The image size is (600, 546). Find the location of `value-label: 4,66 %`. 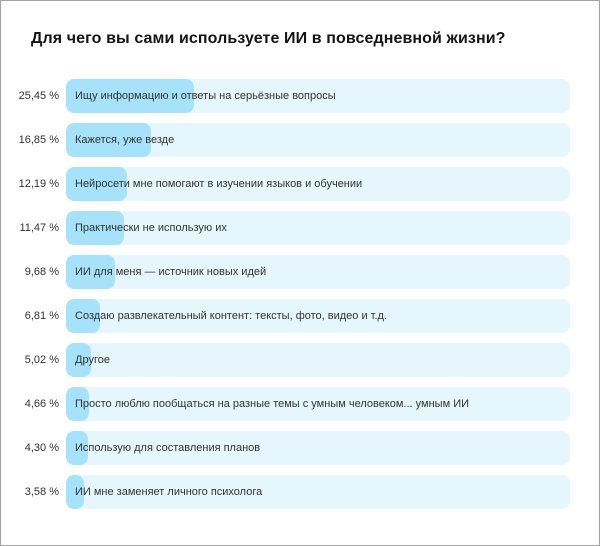

value-label: 4,66 % is located at coordinates (41, 404).